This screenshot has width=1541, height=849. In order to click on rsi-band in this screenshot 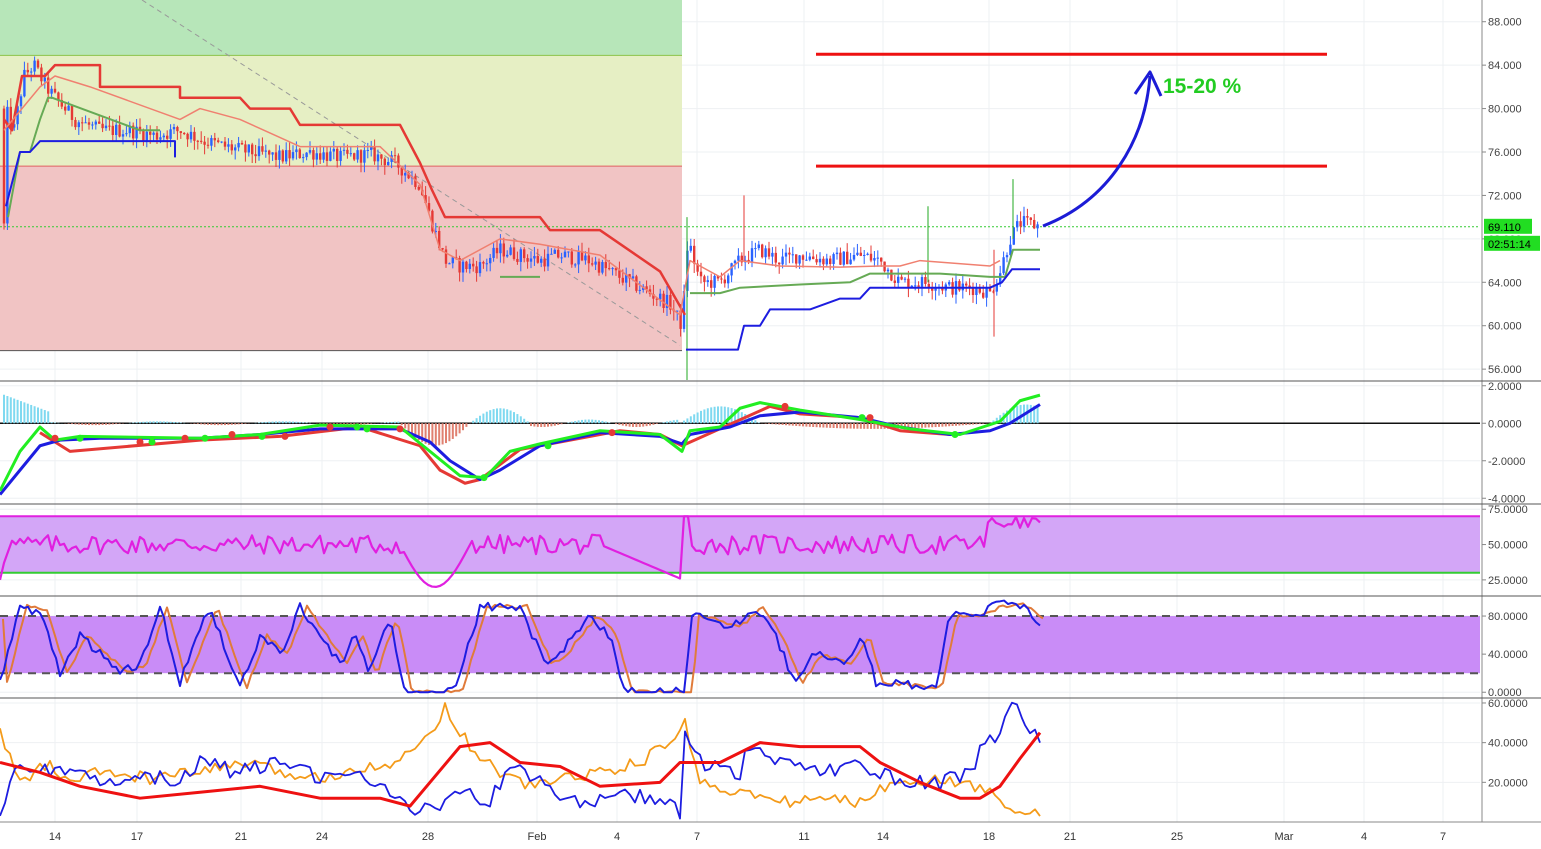, I will do `click(740, 544)`.